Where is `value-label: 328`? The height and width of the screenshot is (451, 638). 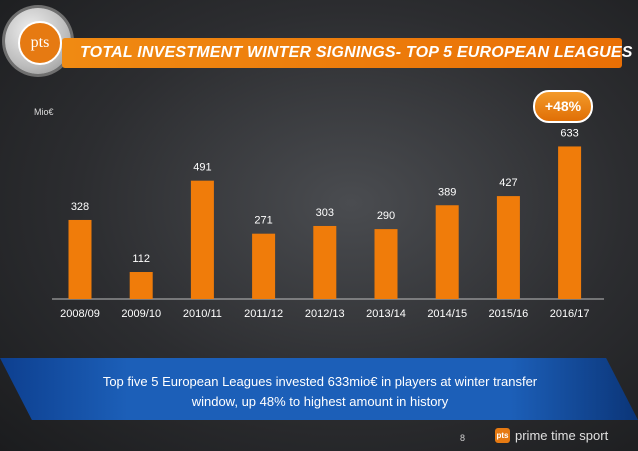 value-label: 328 is located at coordinates (80, 207).